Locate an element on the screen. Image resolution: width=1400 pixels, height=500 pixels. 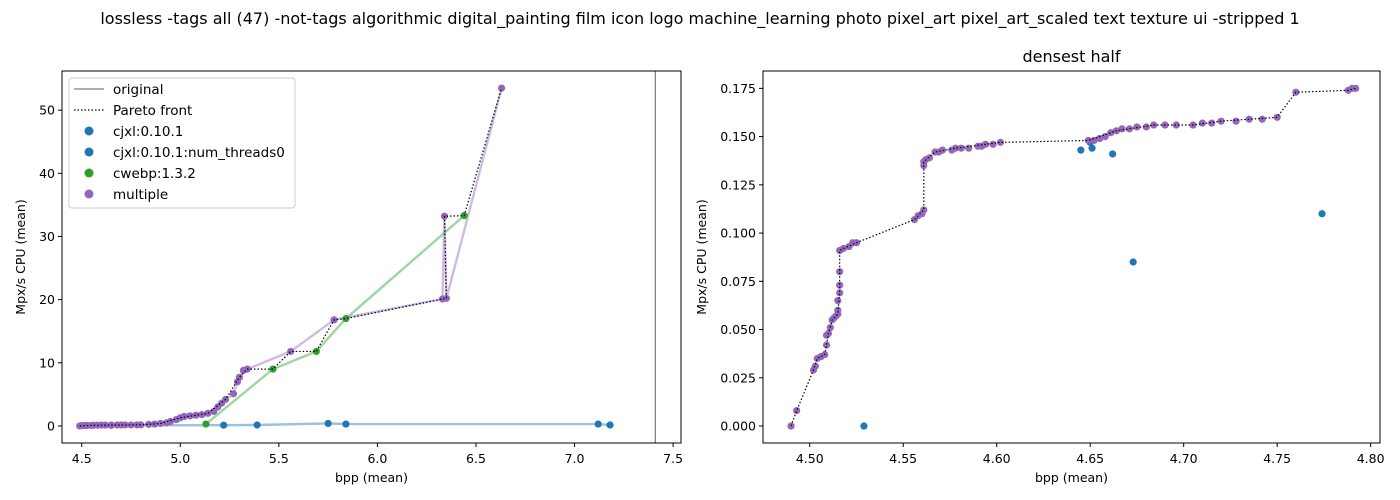
y-tick-label: 0.000 is located at coordinates (738, 426).